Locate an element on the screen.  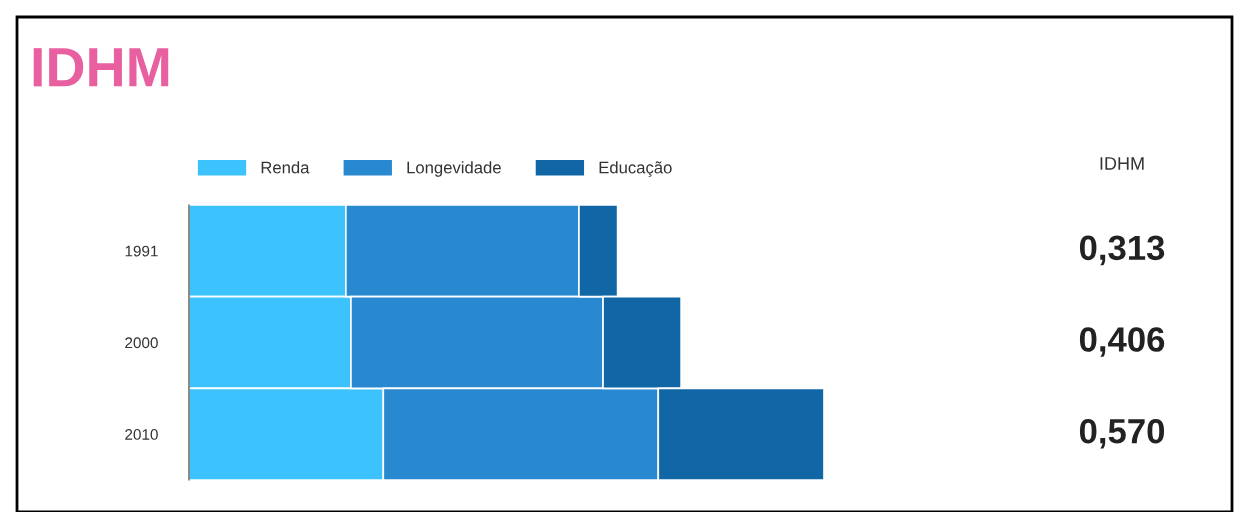
chart-title: IDHM is located at coordinates (101, 67).